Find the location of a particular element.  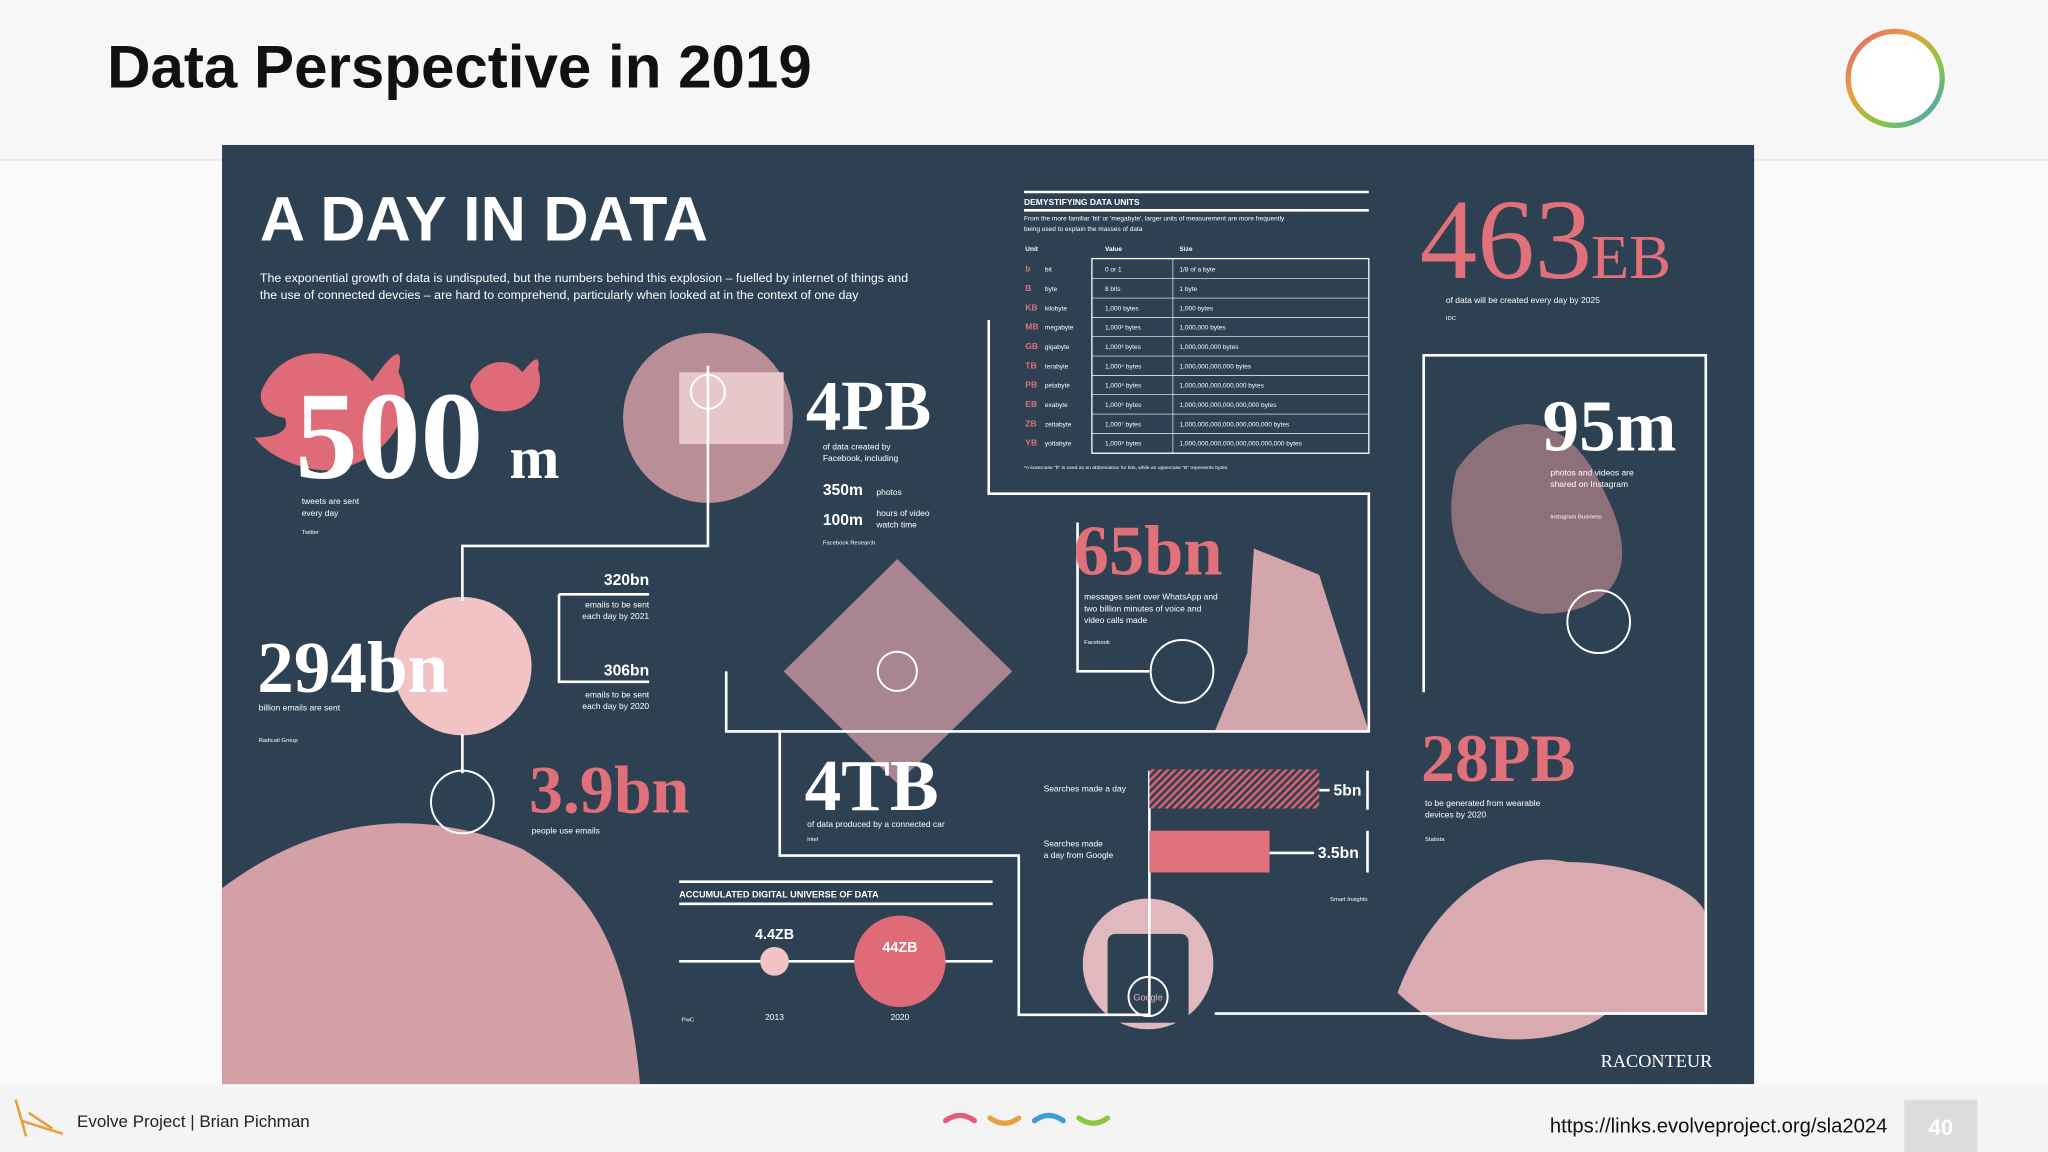

stat-value: 320bn is located at coordinates (626, 580).